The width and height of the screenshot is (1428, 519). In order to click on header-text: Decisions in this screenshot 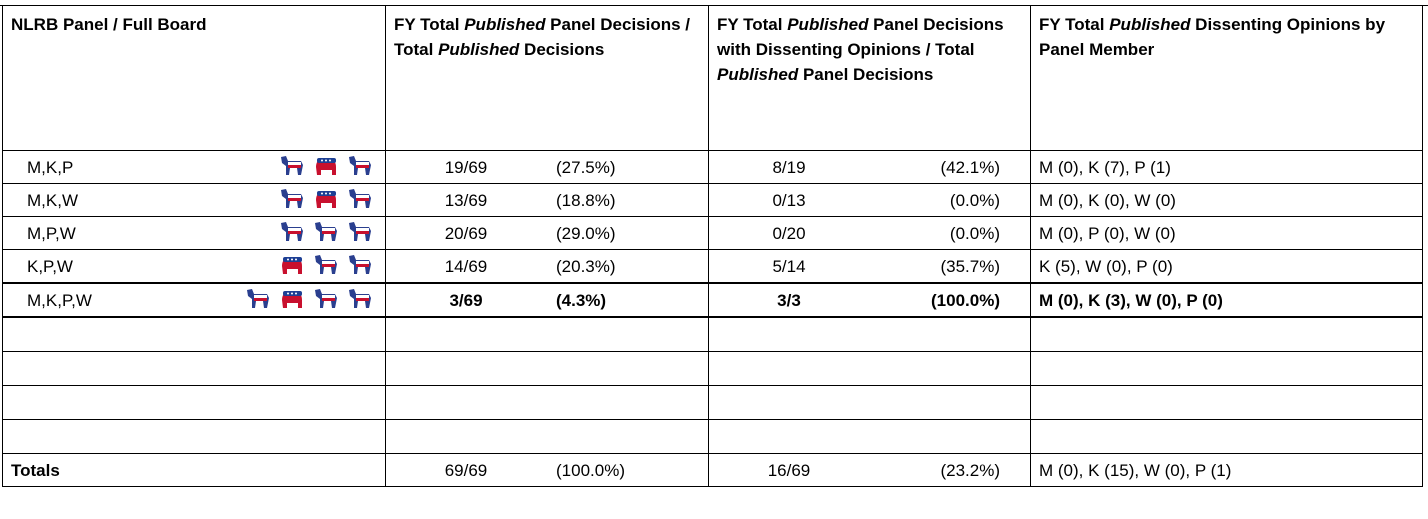, I will do `click(562, 49)`.